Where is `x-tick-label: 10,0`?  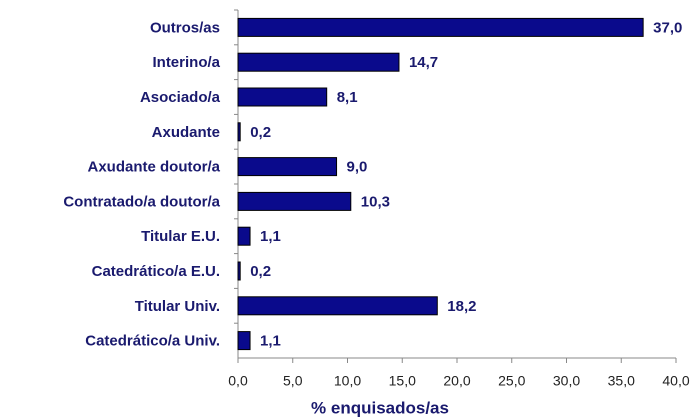 x-tick-label: 10,0 is located at coordinates (347, 381).